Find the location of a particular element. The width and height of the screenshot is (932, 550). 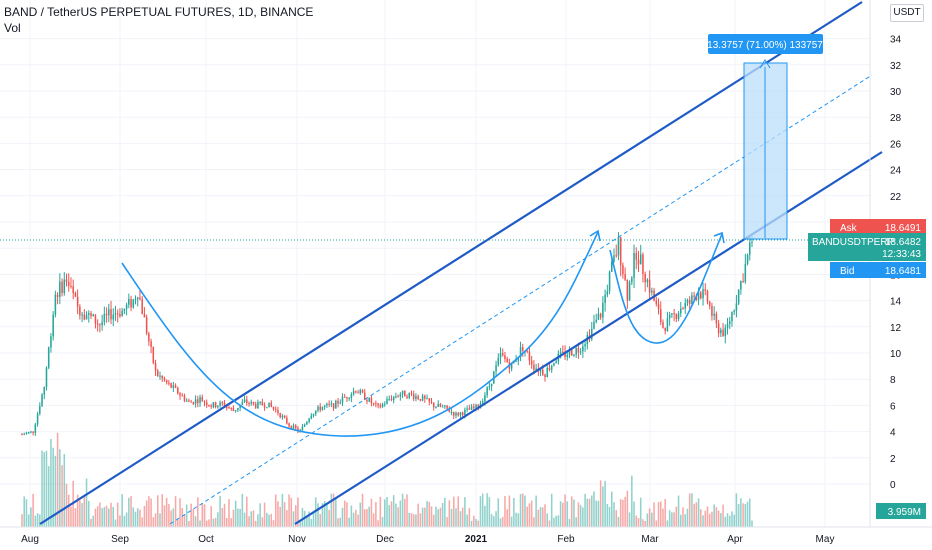

price-tick: 24 is located at coordinates (896, 171).